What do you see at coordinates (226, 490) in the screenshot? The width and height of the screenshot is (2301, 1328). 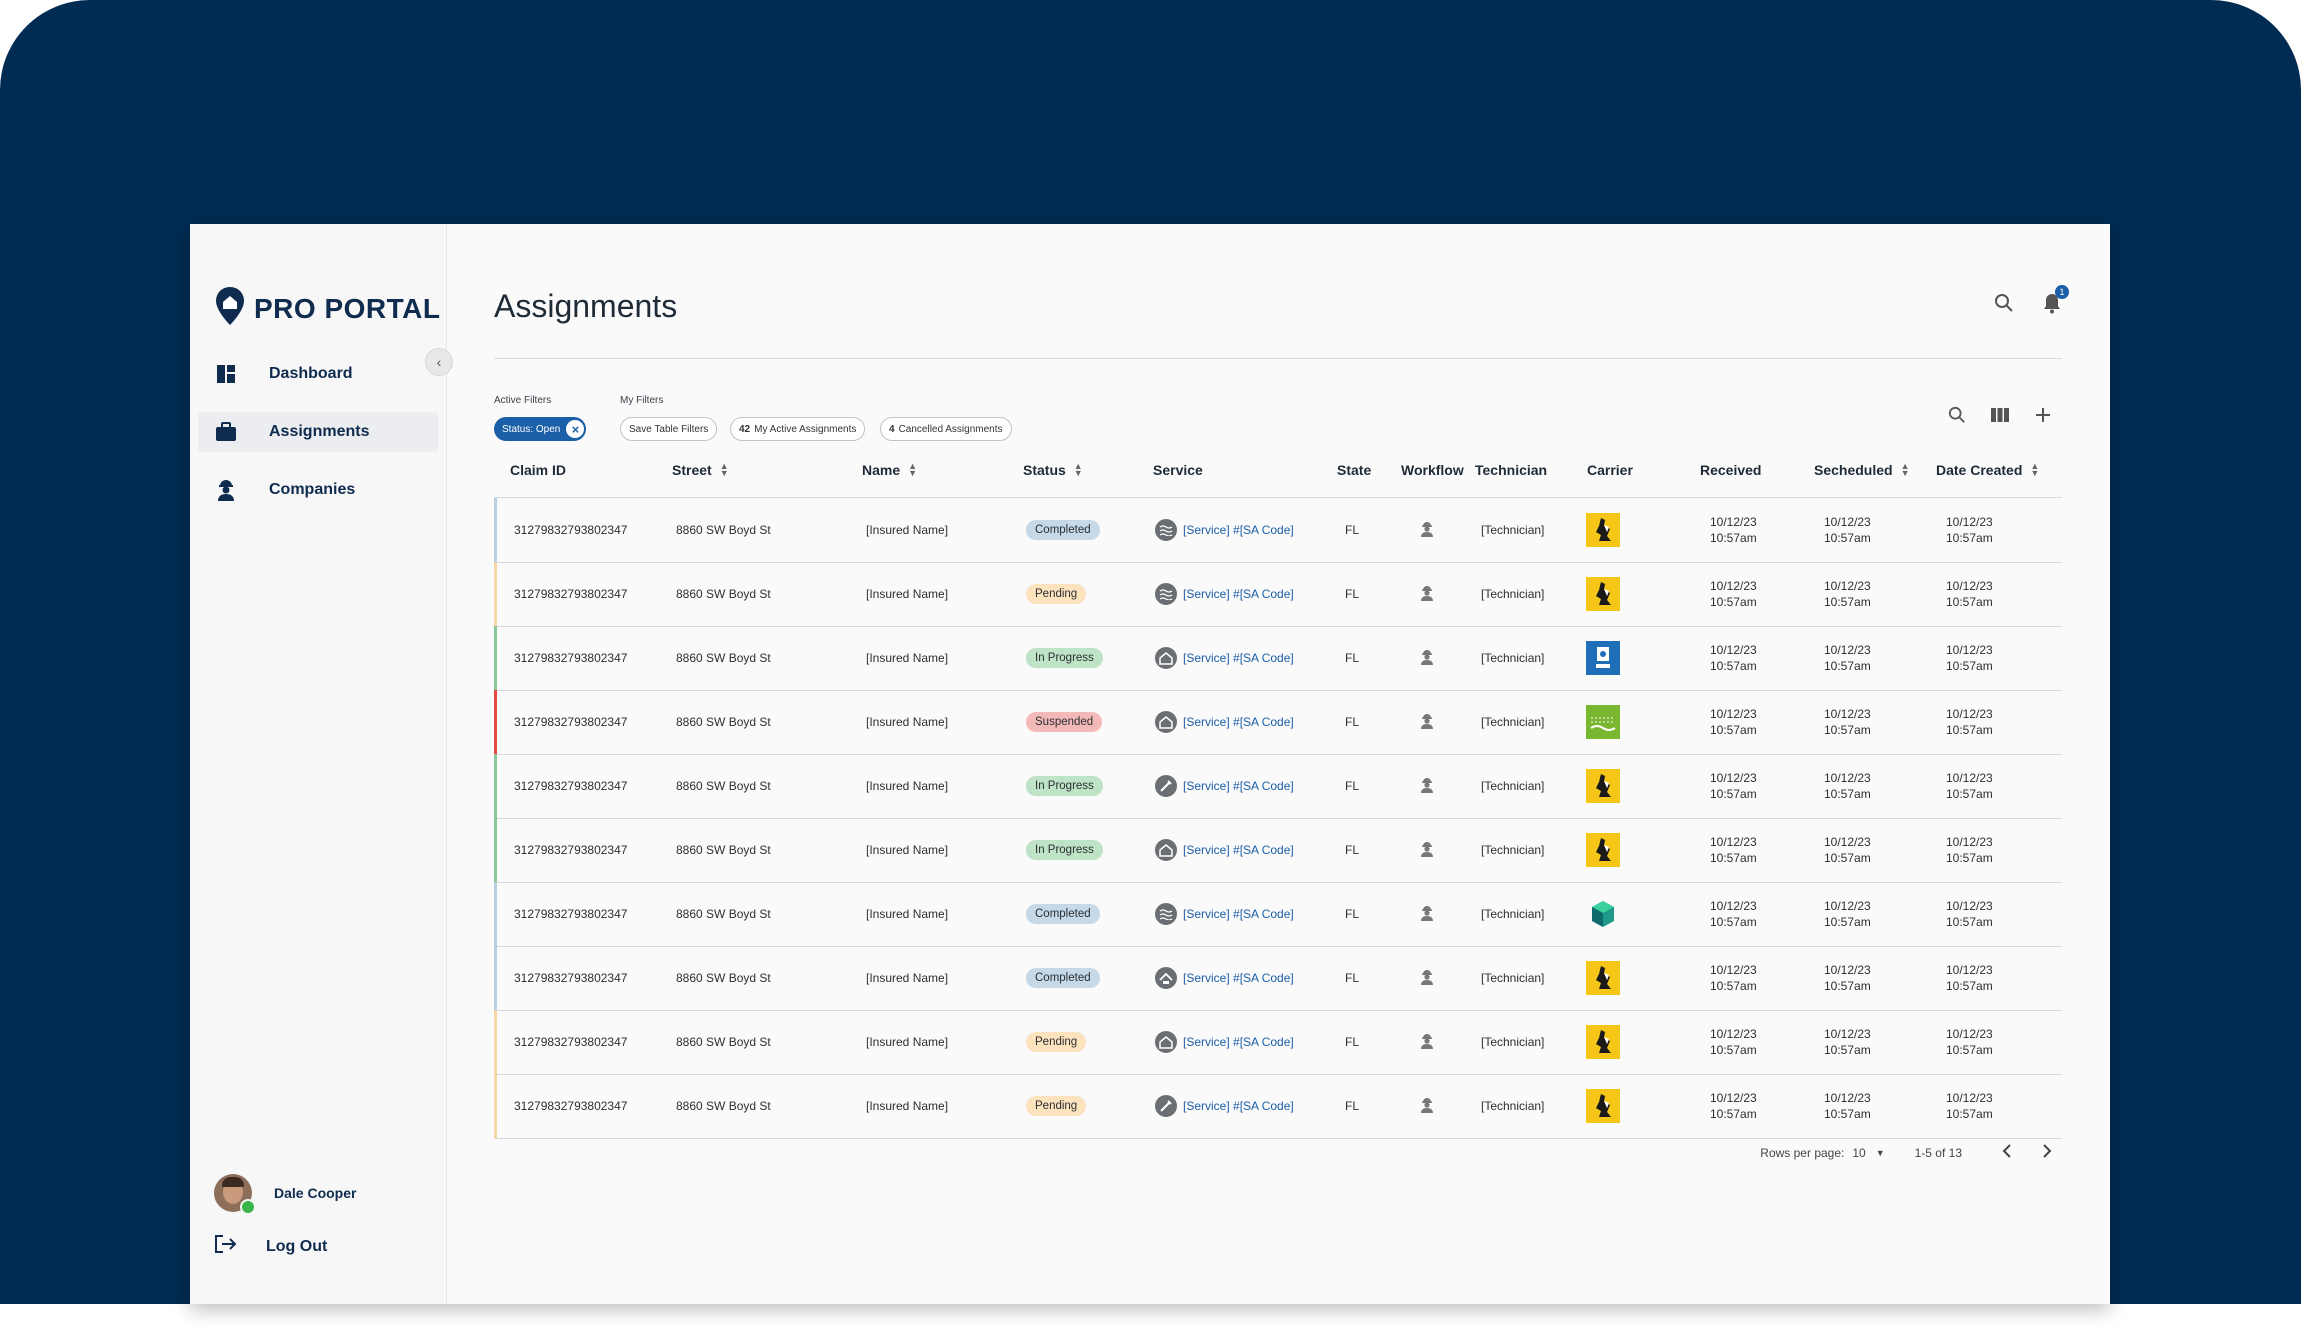 I see `worker-icon` at bounding box center [226, 490].